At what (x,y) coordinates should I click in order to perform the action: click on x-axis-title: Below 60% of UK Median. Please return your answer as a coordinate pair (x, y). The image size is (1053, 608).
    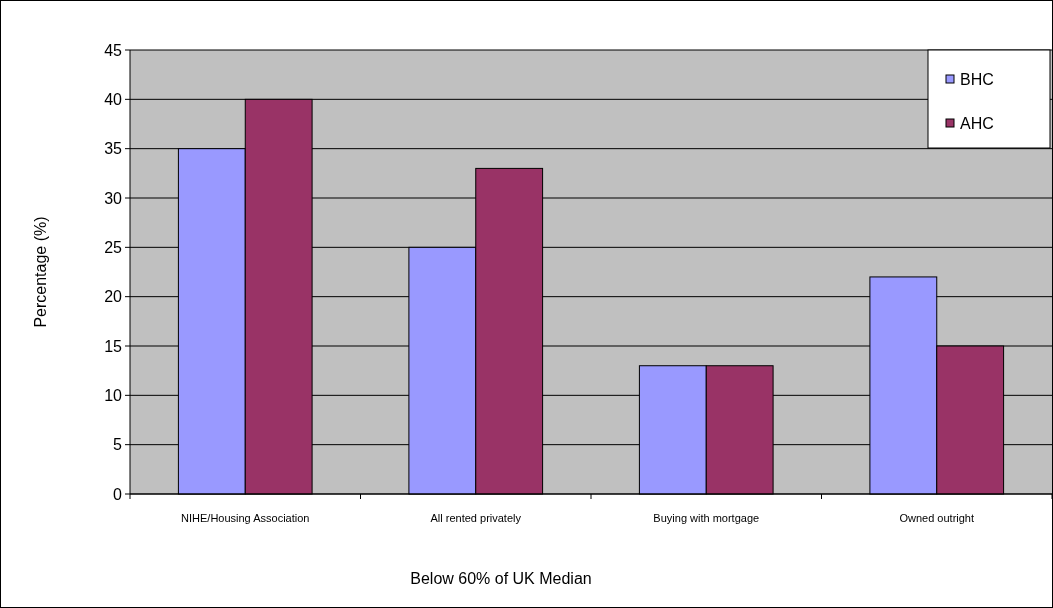
    Looking at the image, I should click on (501, 578).